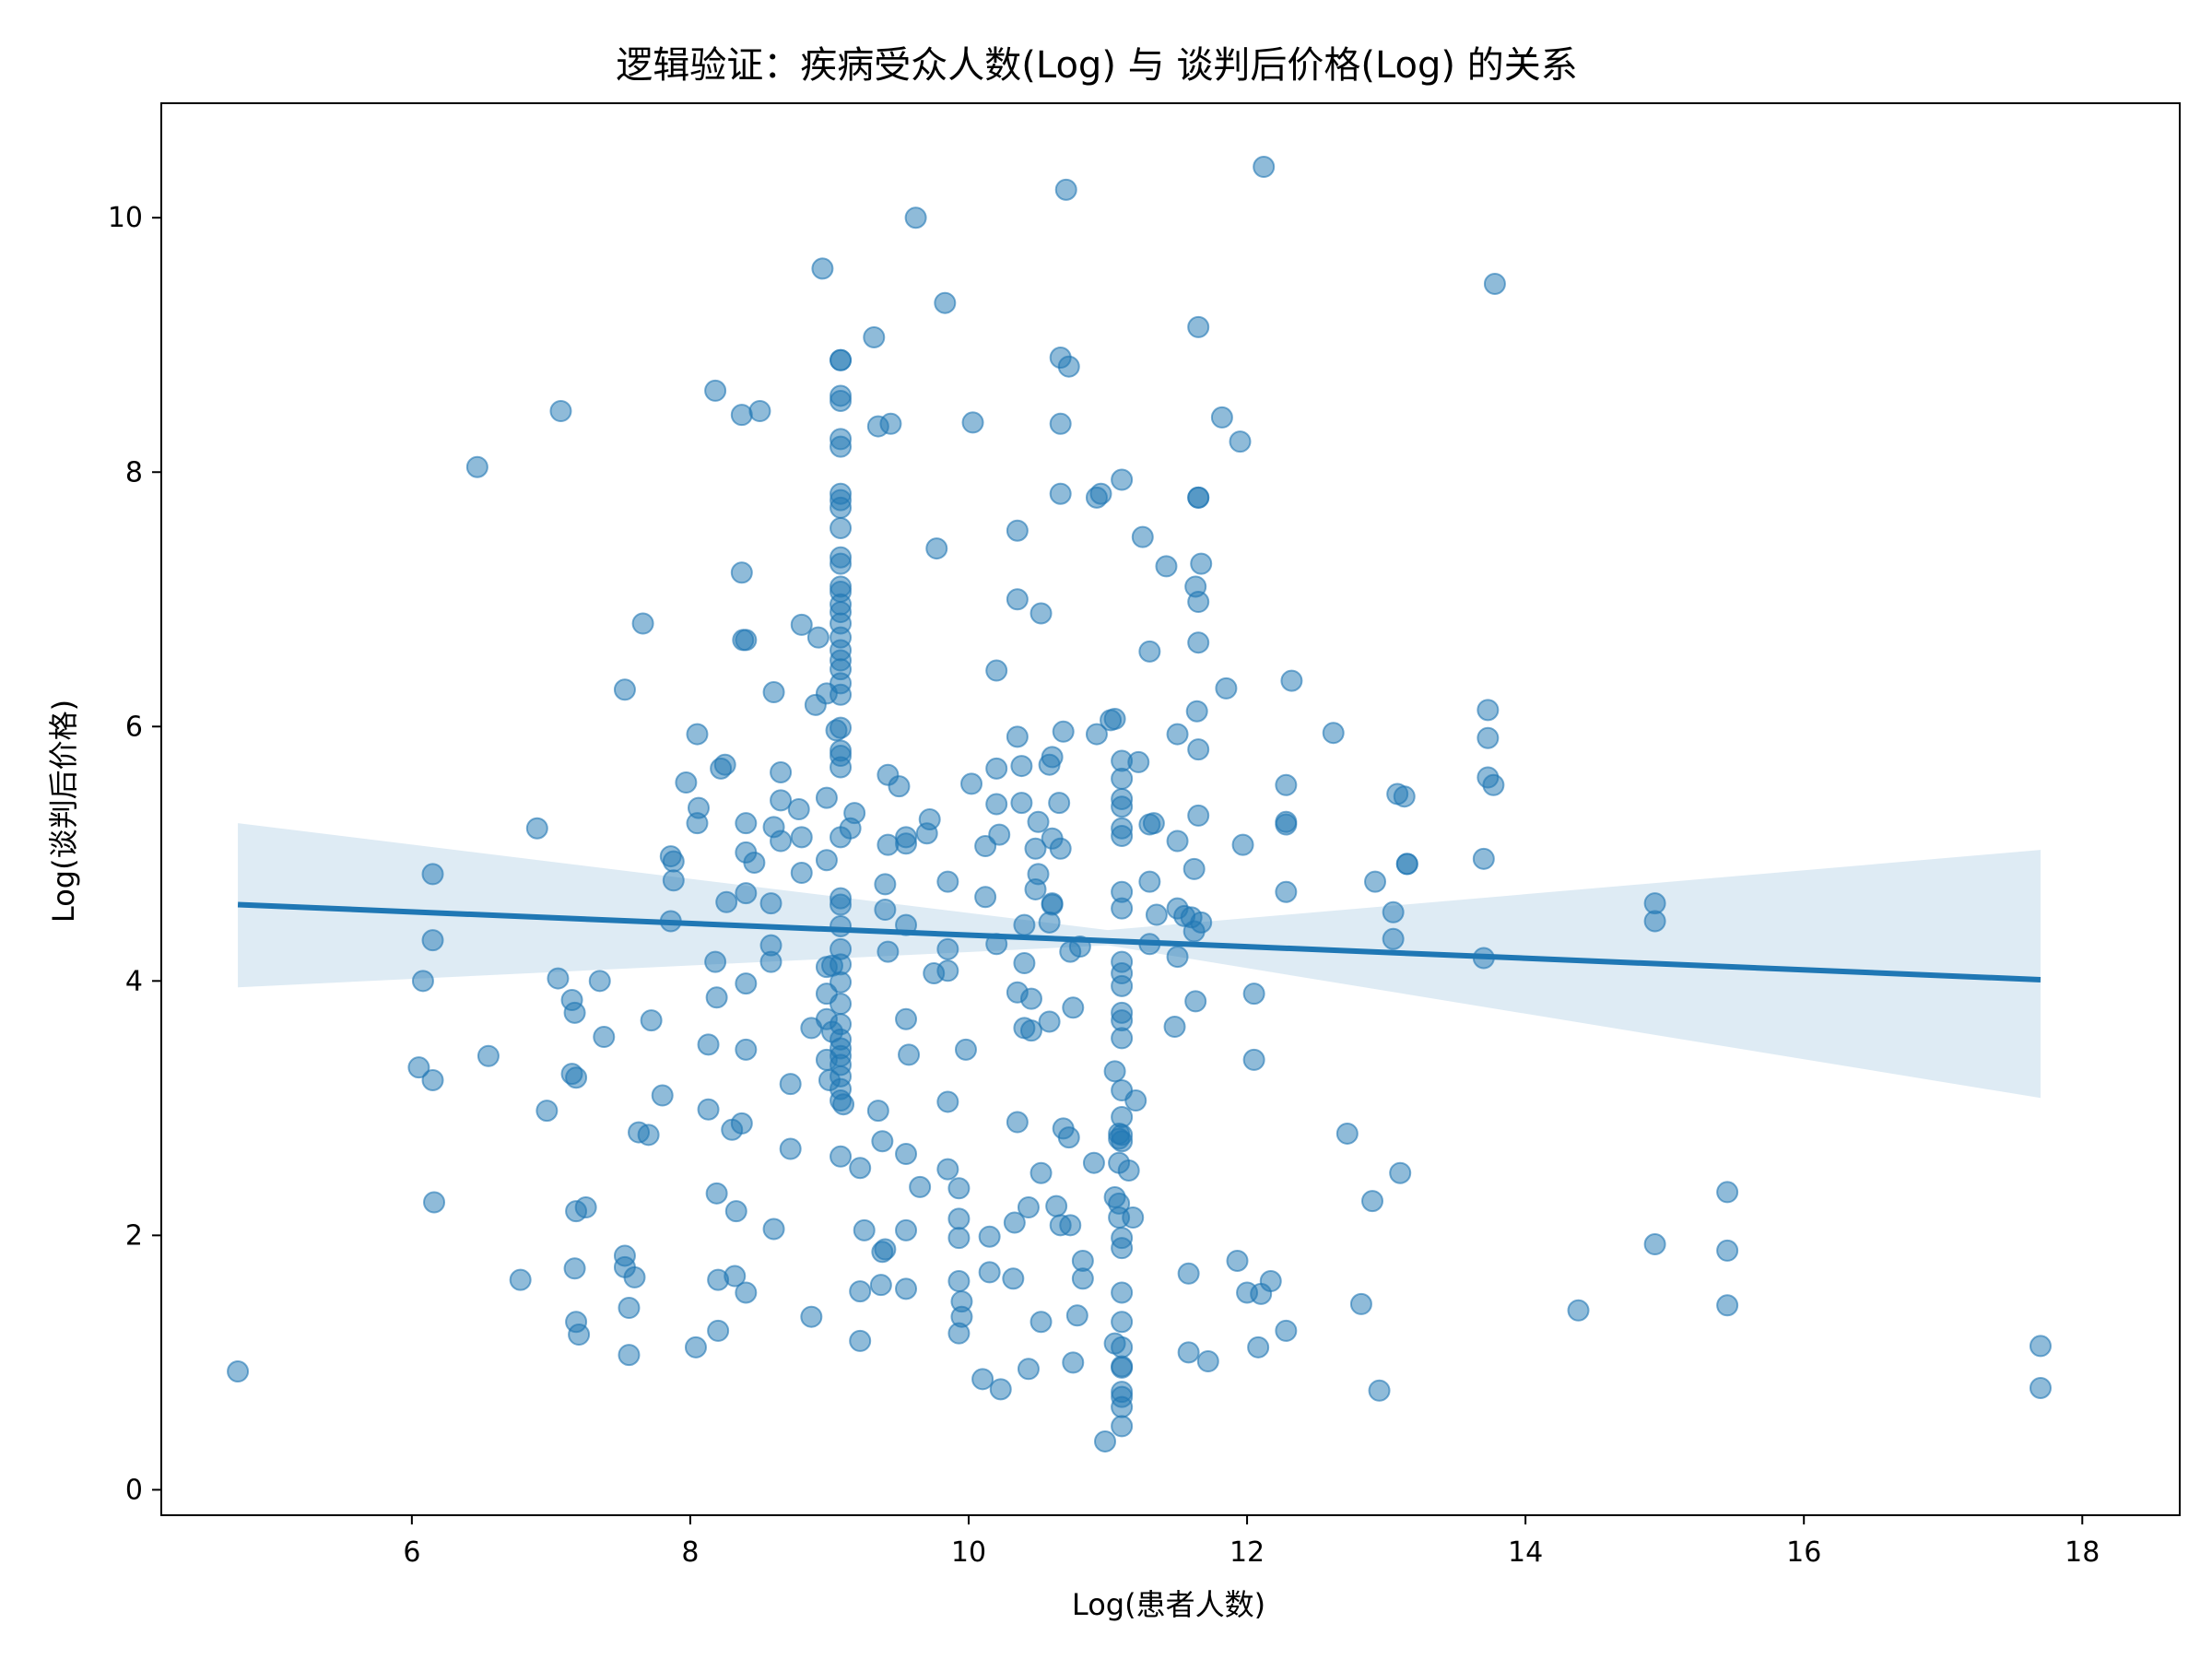  I want to click on x-tick-label: 6, so click(411, 1552).